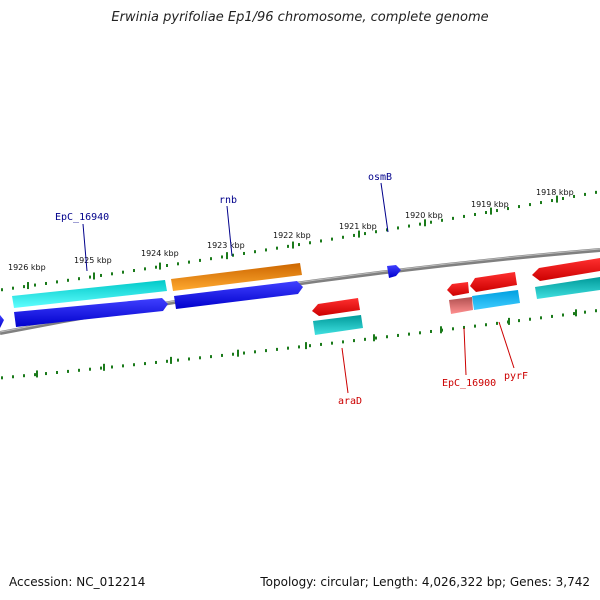 This screenshot has width=600, height=600. I want to click on gene-label-epc16900: EpC_16900, so click(469, 383).